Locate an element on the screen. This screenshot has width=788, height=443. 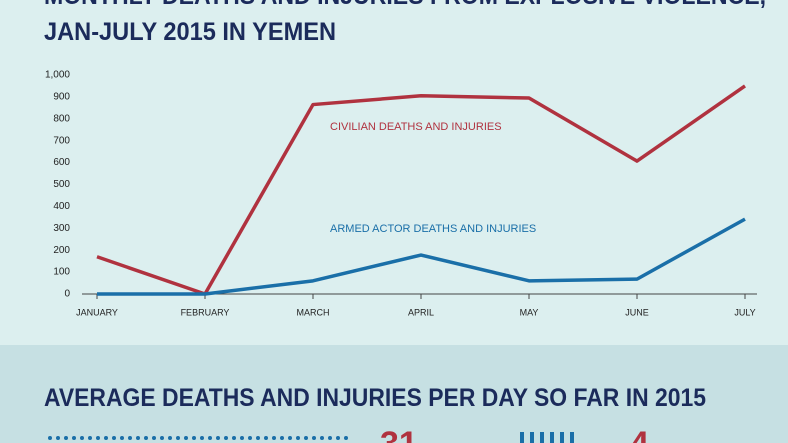
x-tick-label: MARCH is located at coordinates (313, 312).